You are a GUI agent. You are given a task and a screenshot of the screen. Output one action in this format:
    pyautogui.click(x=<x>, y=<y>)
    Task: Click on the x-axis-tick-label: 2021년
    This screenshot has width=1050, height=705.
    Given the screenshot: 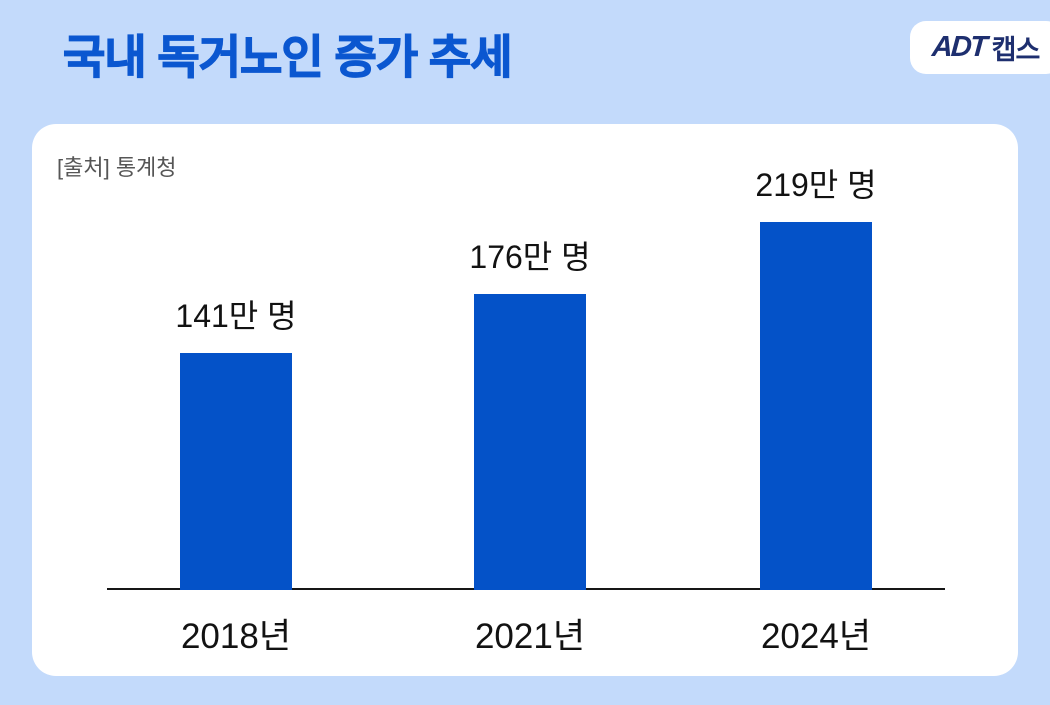 What is the action you would take?
    pyautogui.click(x=530, y=636)
    